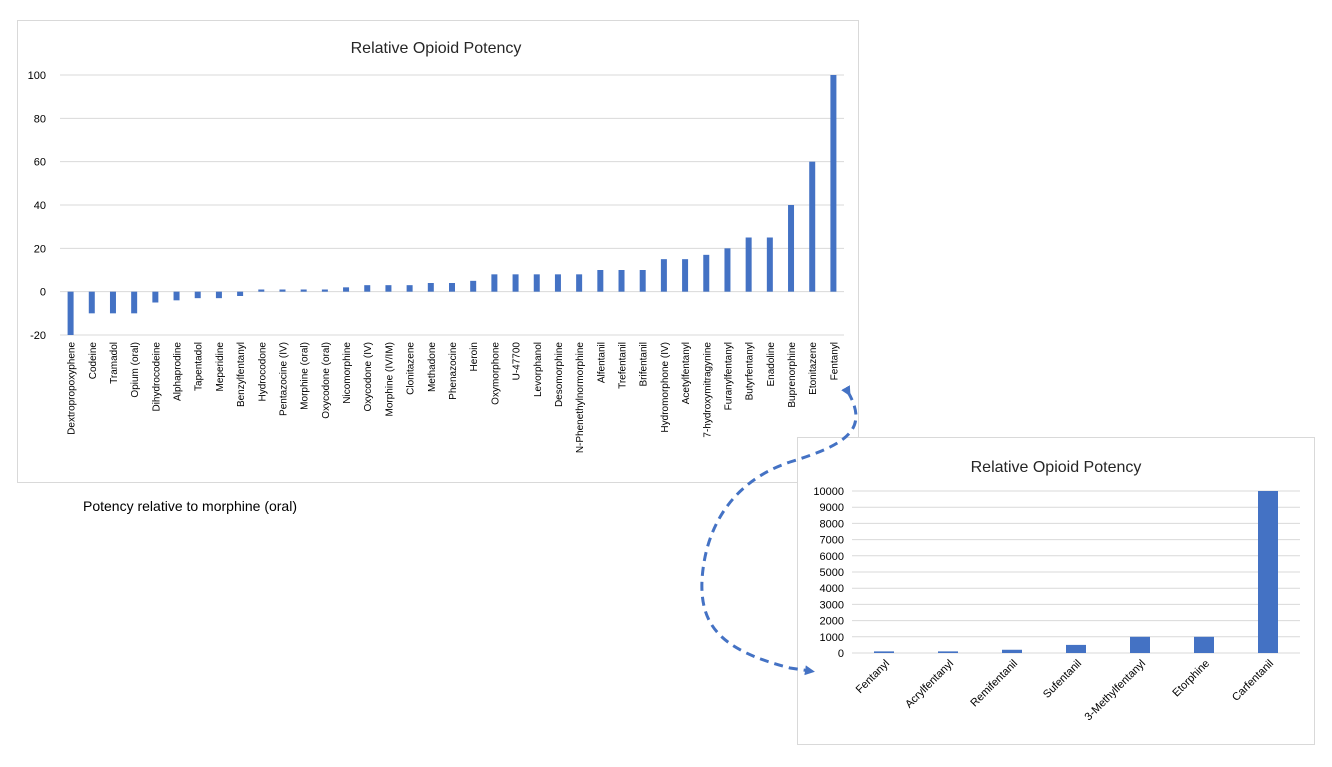 The width and height of the screenshot is (1332, 767). Describe the element at coordinates (156, 377) in the screenshot. I see `chart1-xtick-label: Dihydrocodeine` at that location.